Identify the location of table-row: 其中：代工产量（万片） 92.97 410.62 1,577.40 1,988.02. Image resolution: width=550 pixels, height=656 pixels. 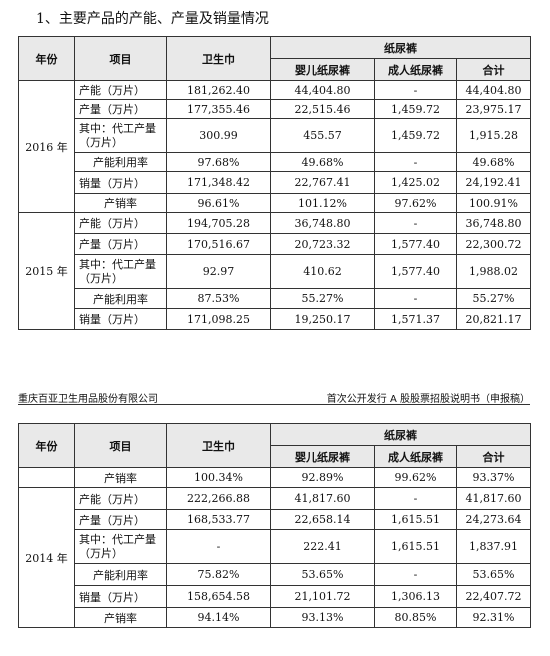
(275, 271).